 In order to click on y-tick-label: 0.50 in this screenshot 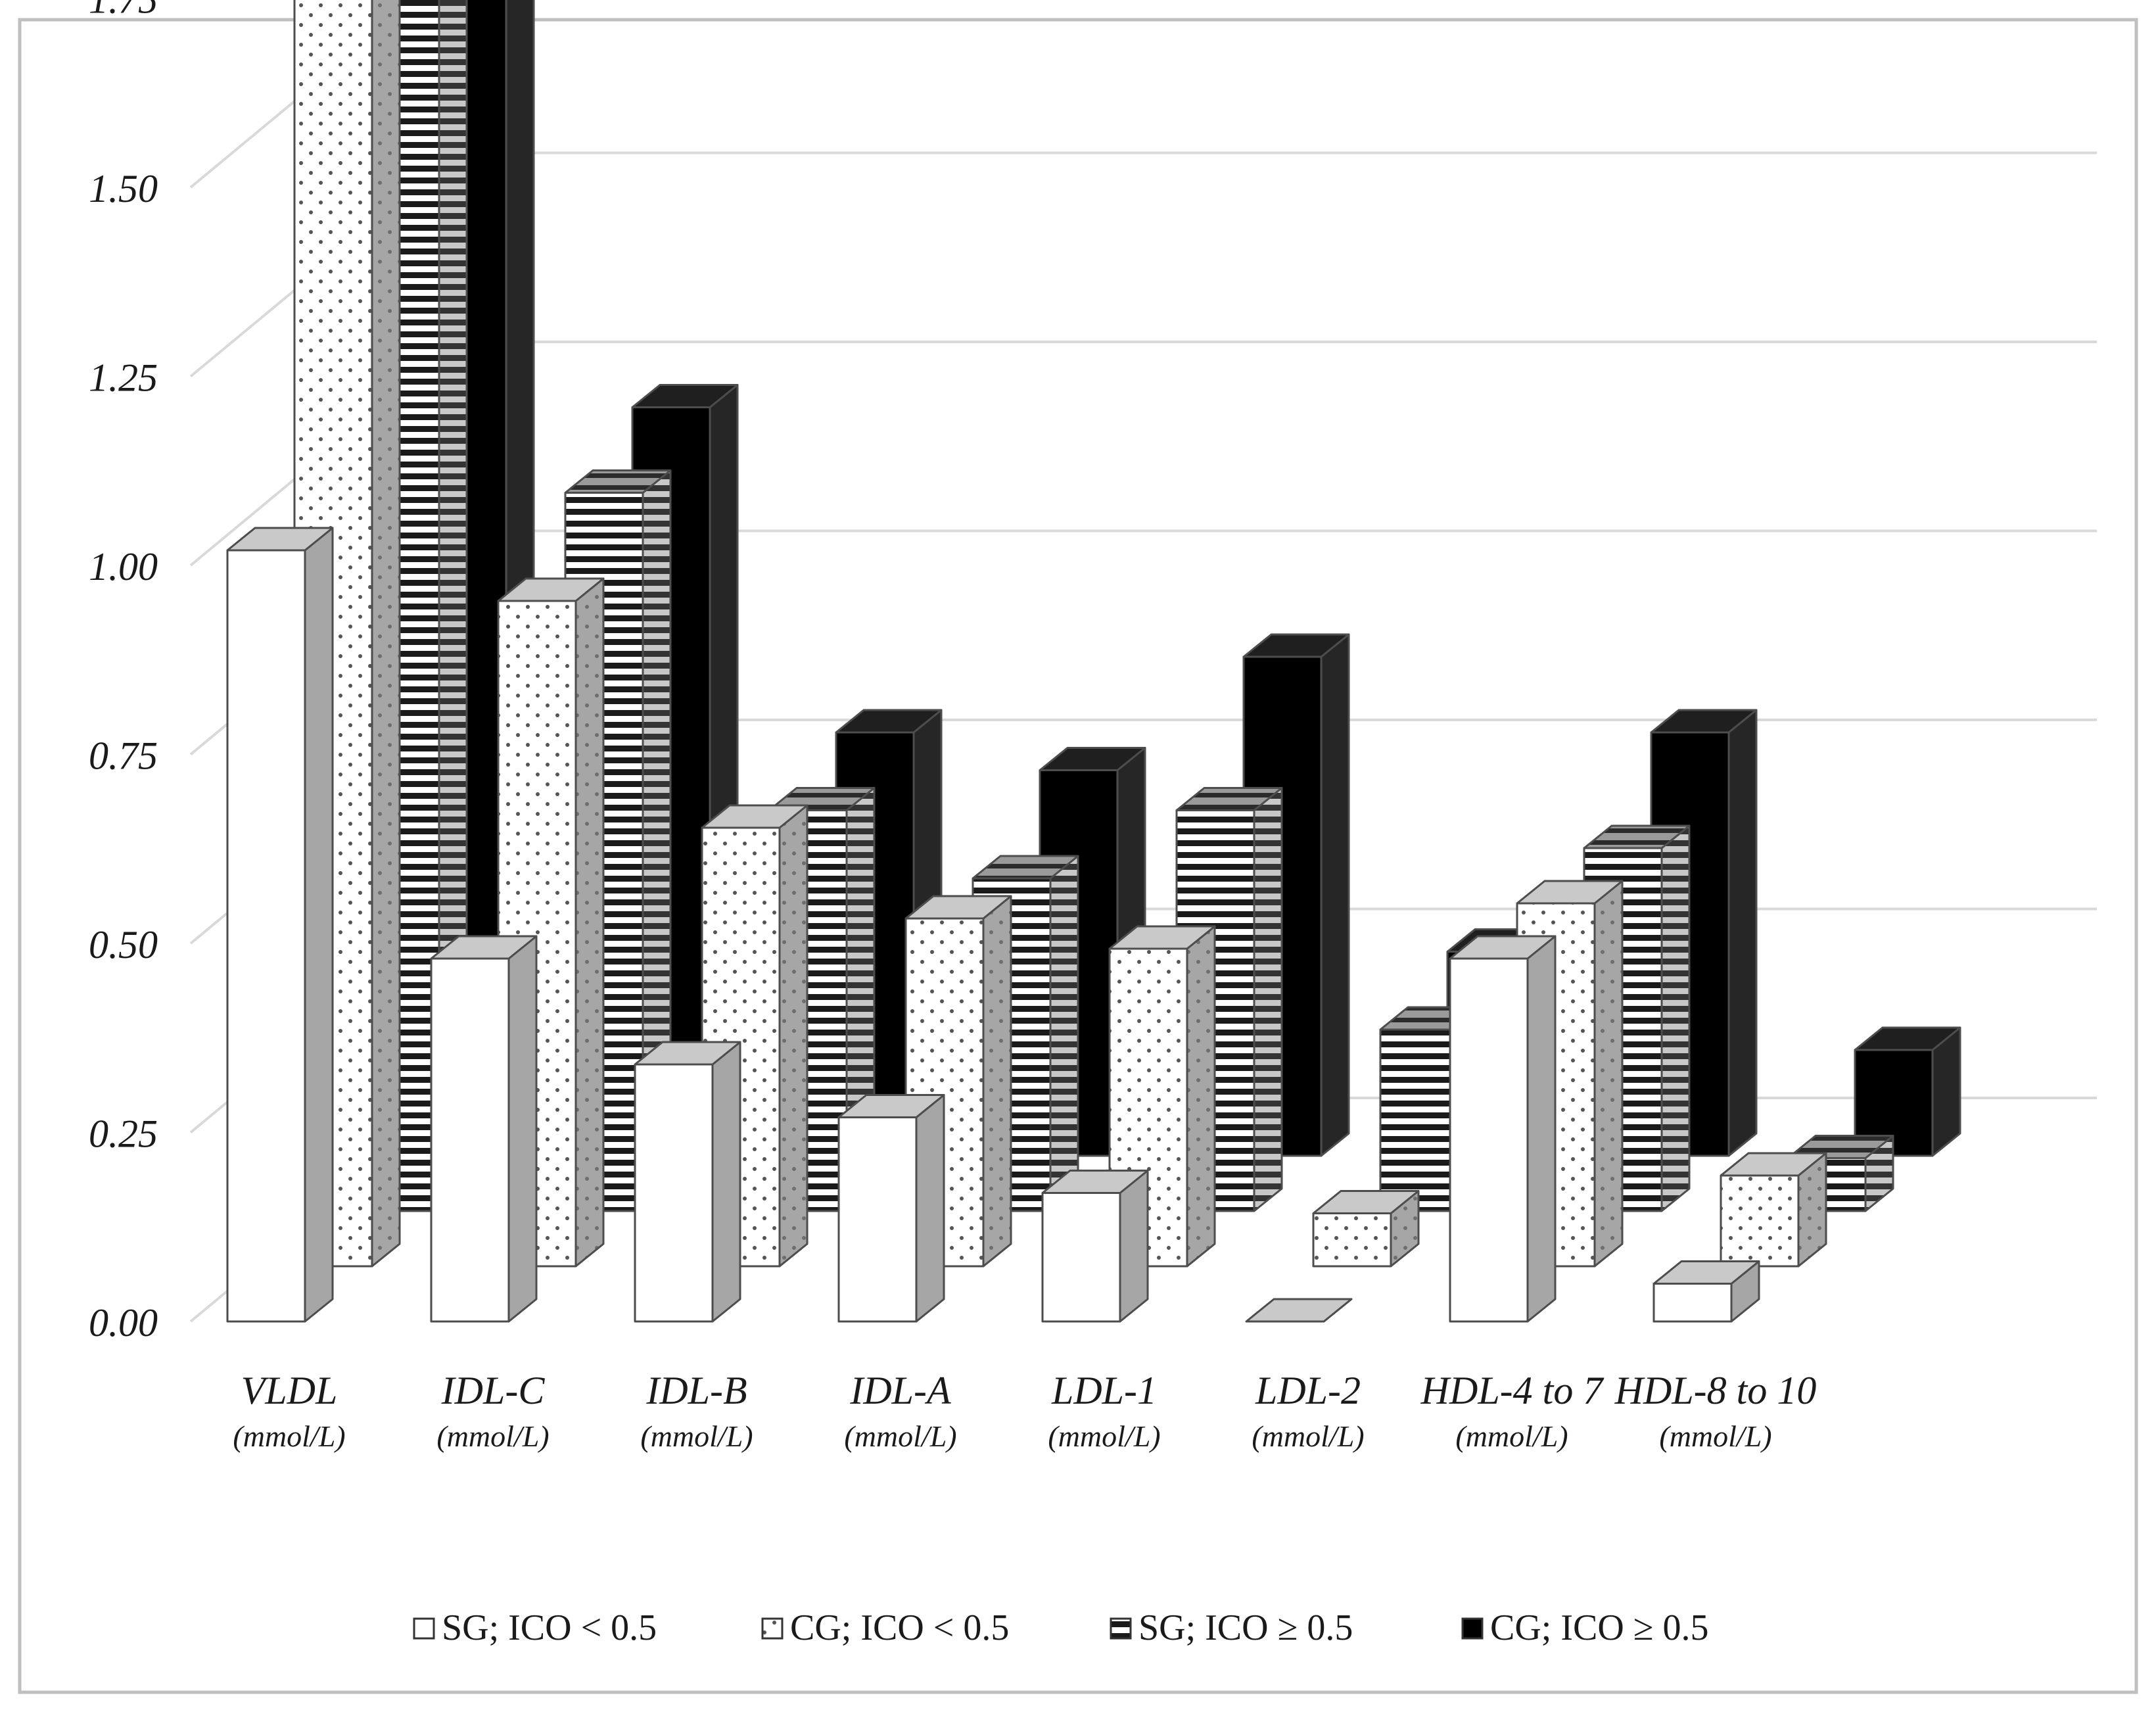, I will do `click(124, 944)`.